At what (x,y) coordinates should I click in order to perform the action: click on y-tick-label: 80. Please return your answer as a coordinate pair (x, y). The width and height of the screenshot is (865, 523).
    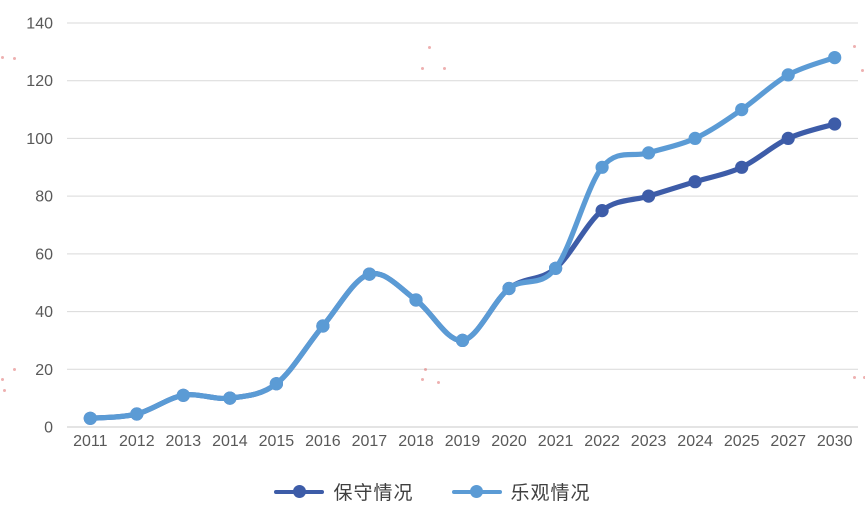
    Looking at the image, I should click on (44, 197).